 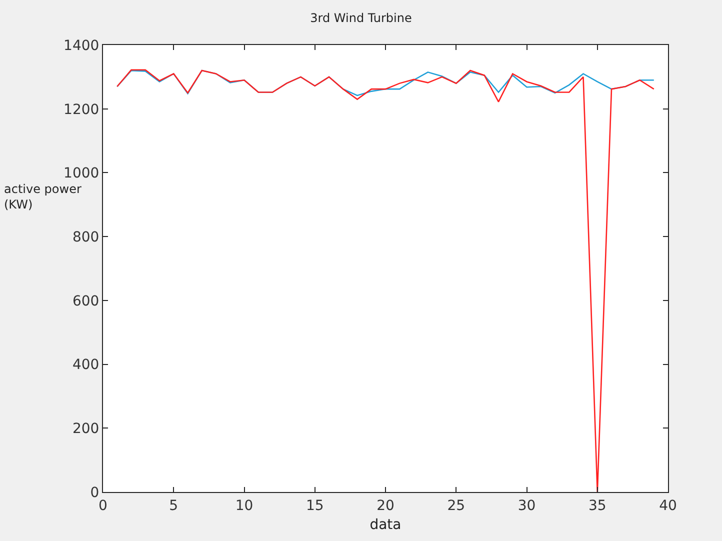 What do you see at coordinates (86, 429) in the screenshot?
I see `y-tick-label: 200` at bounding box center [86, 429].